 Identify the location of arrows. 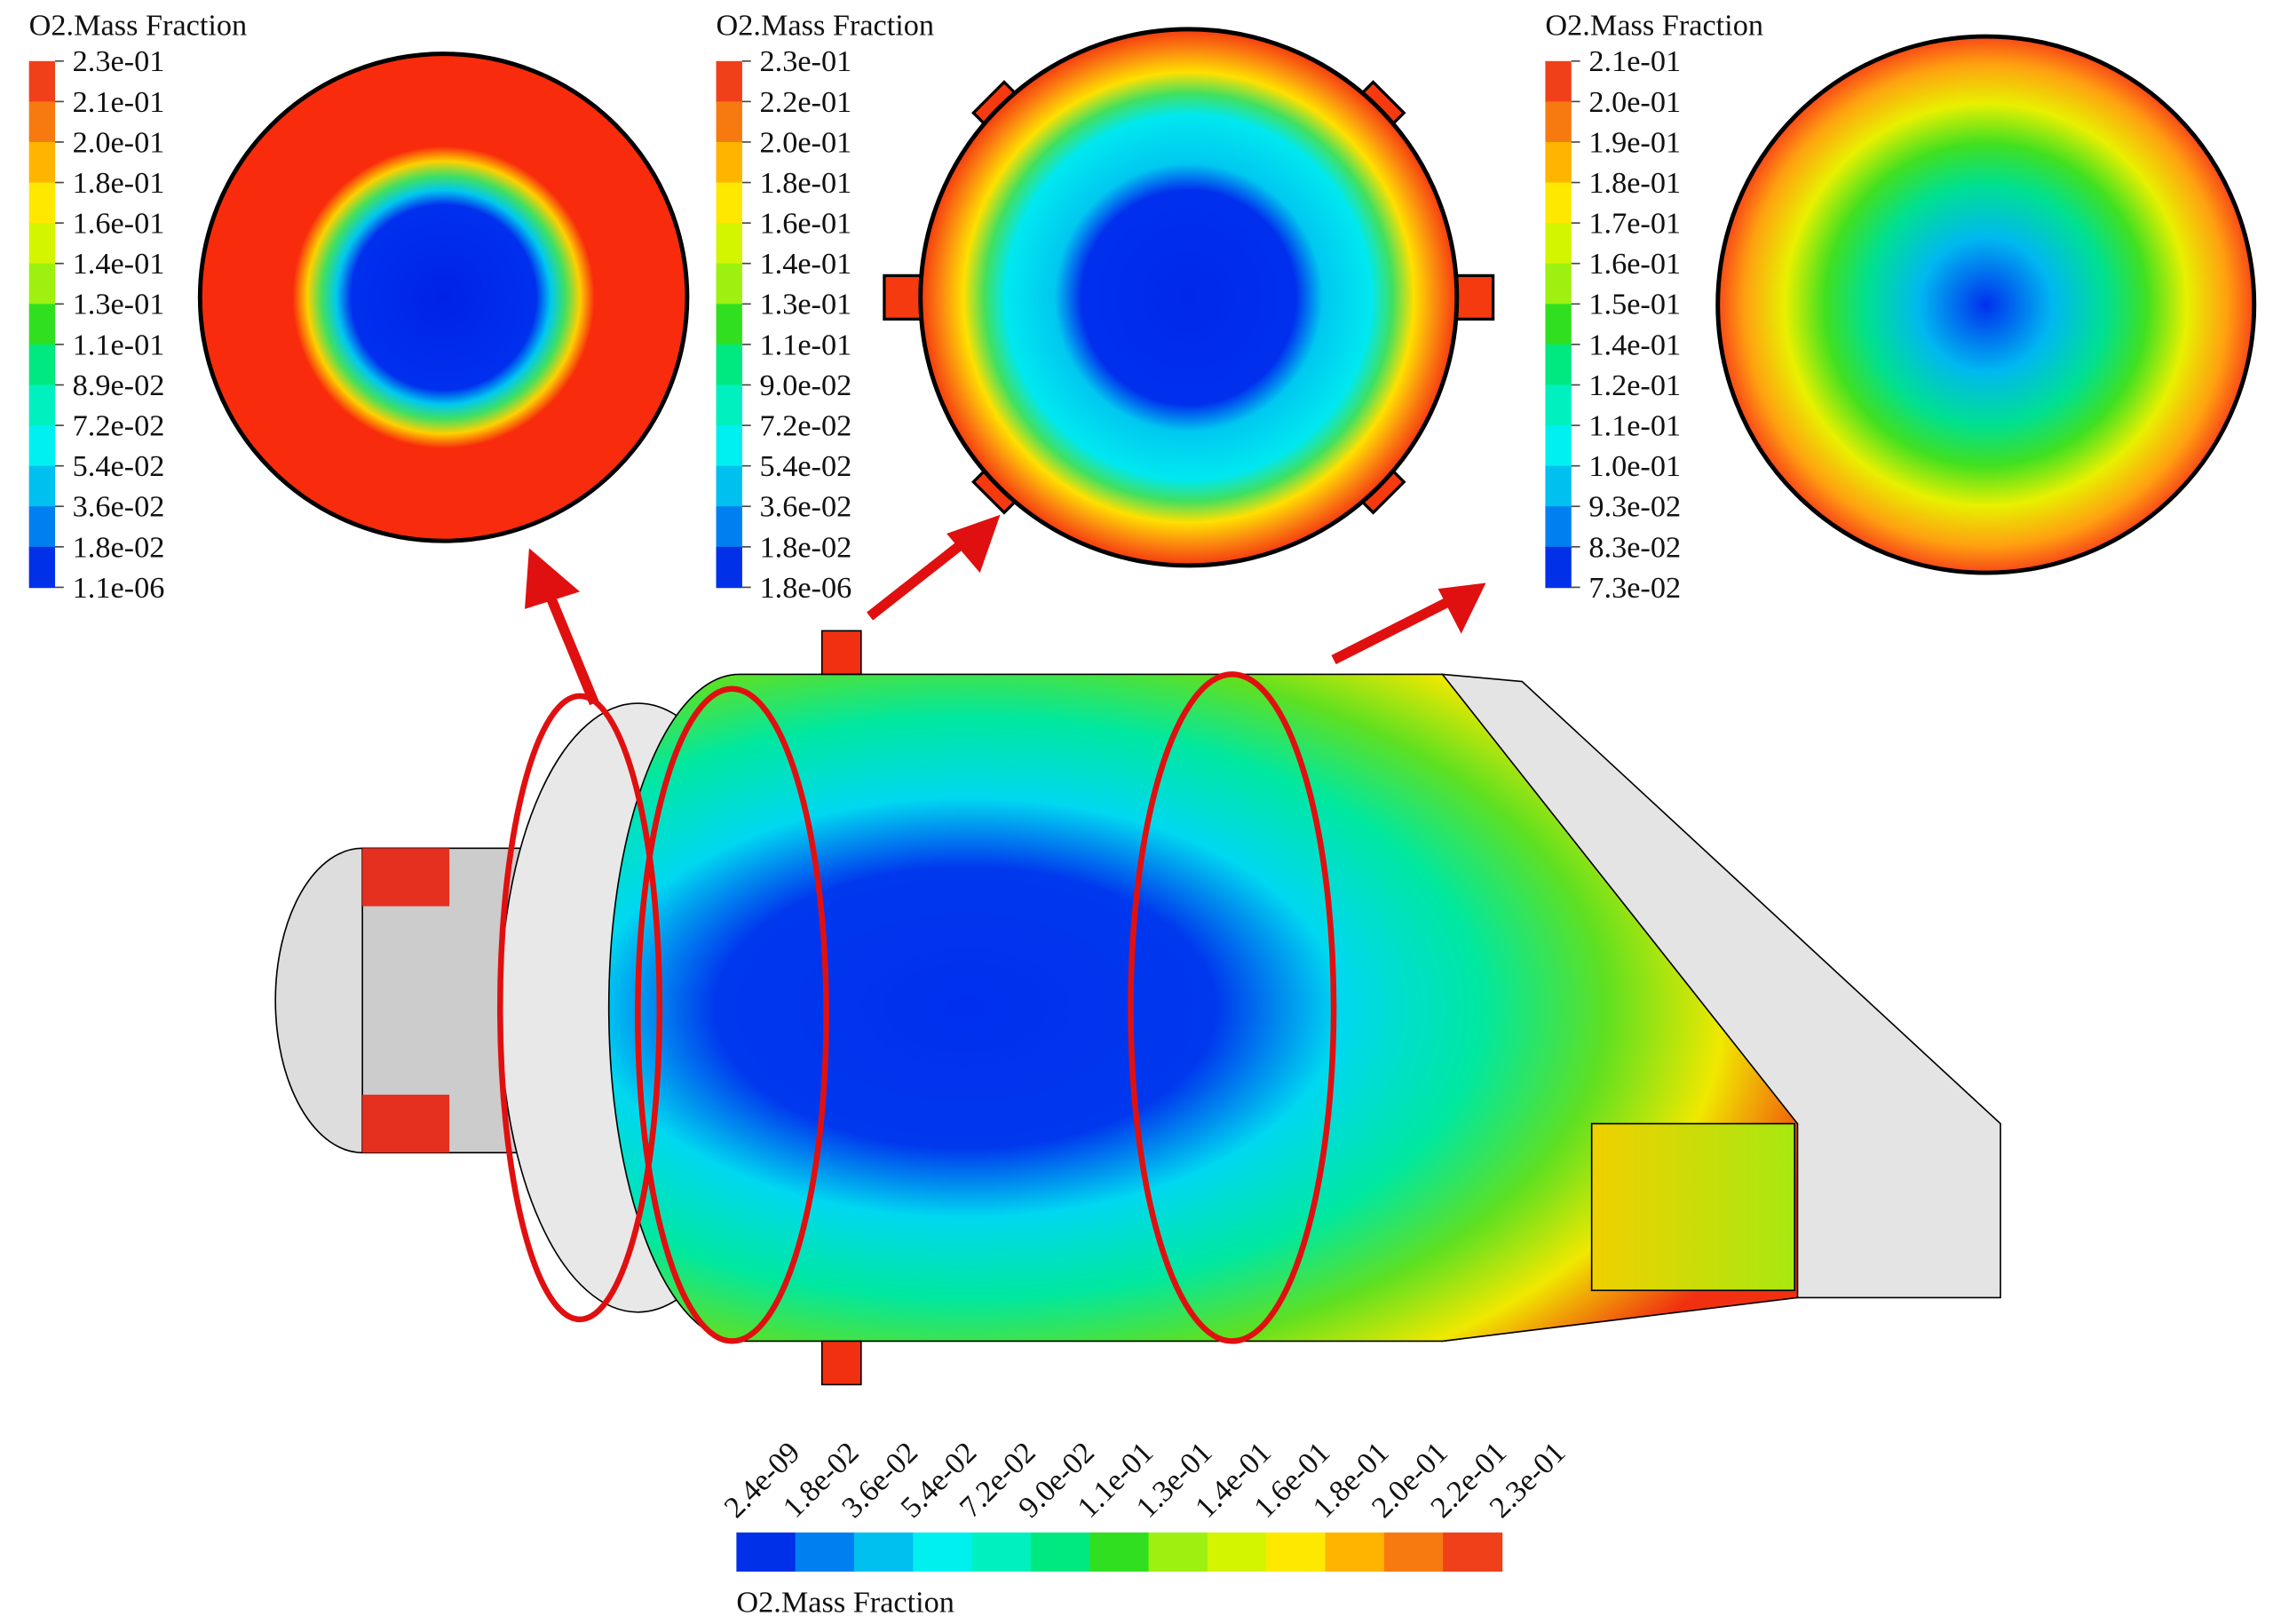
(1006, 610).